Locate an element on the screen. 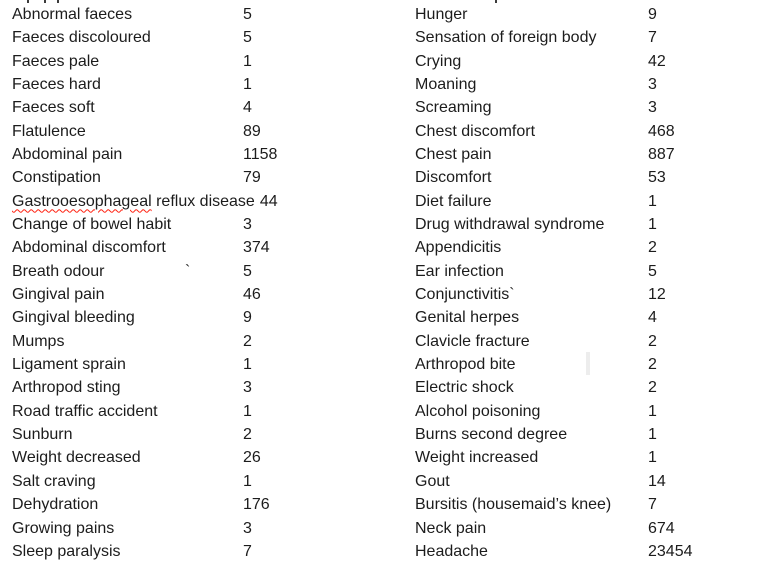 The height and width of the screenshot is (578, 784). symptom-term: Flatulence is located at coordinates (49, 131).